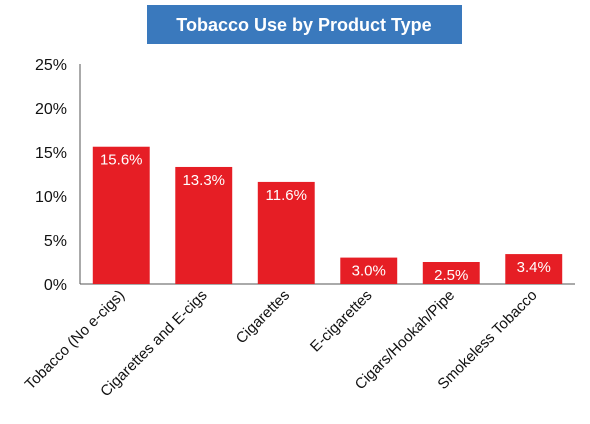 Image resolution: width=590 pixels, height=424 pixels. I want to click on data-label: 2.5%, so click(451, 275).